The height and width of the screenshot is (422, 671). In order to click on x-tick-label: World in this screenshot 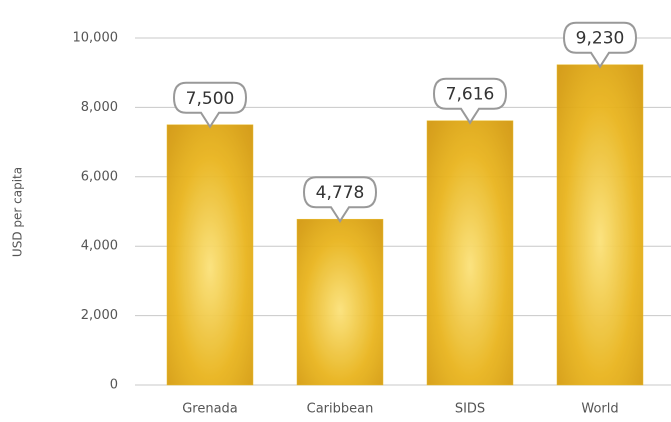, I will do `click(599, 409)`.